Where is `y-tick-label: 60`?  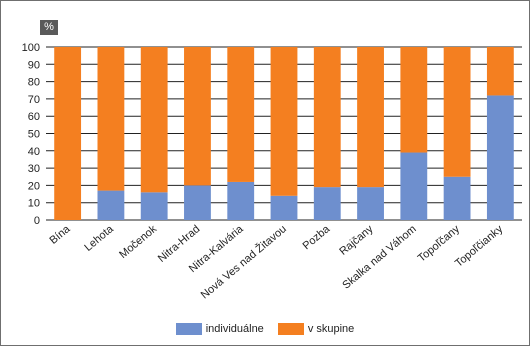 y-tick-label: 60 is located at coordinates (34, 117).